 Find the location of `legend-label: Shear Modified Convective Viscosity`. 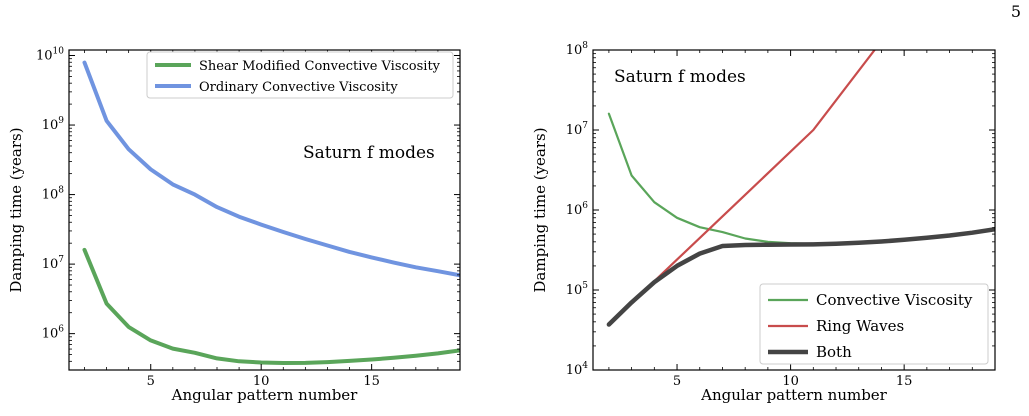

legend-label: Shear Modified Convective Viscosity is located at coordinates (320, 66).